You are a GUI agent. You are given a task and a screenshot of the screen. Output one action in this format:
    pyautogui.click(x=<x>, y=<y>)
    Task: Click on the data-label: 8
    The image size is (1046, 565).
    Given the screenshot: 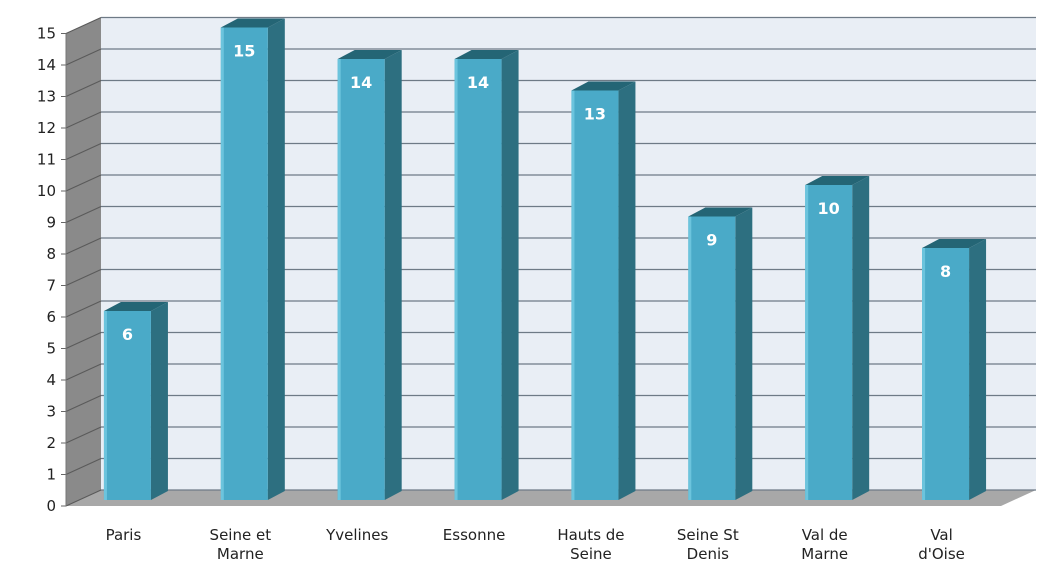 What is the action you would take?
    pyautogui.click(x=945, y=271)
    